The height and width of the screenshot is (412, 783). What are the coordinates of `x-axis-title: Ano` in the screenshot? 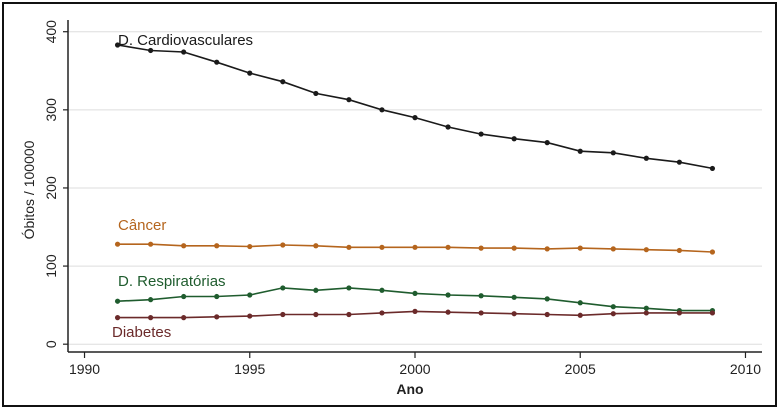 It's located at (409, 389).